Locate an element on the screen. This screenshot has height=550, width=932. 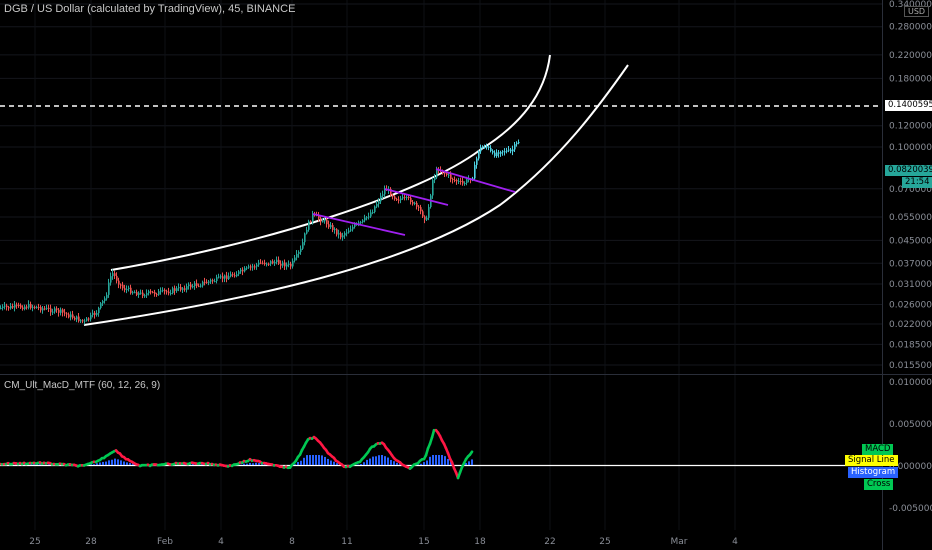
price-tick-label: 0.10000000 is located at coordinates (910, 148).